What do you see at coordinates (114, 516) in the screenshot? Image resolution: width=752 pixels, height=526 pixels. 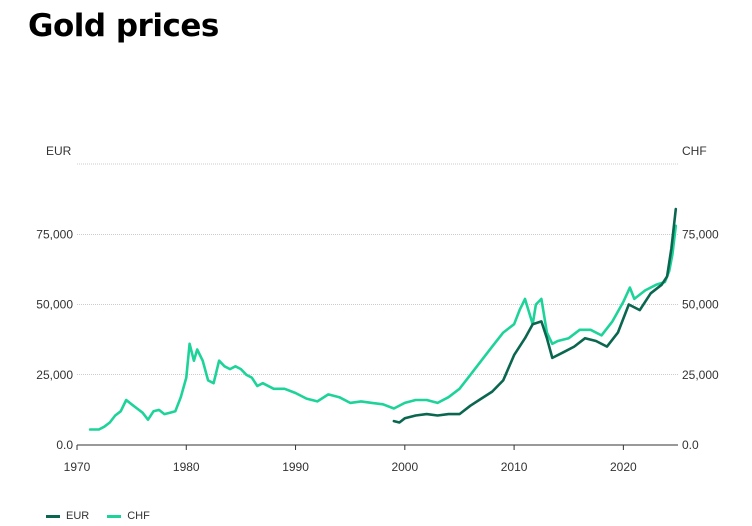 I see `legend-swatch-chf` at bounding box center [114, 516].